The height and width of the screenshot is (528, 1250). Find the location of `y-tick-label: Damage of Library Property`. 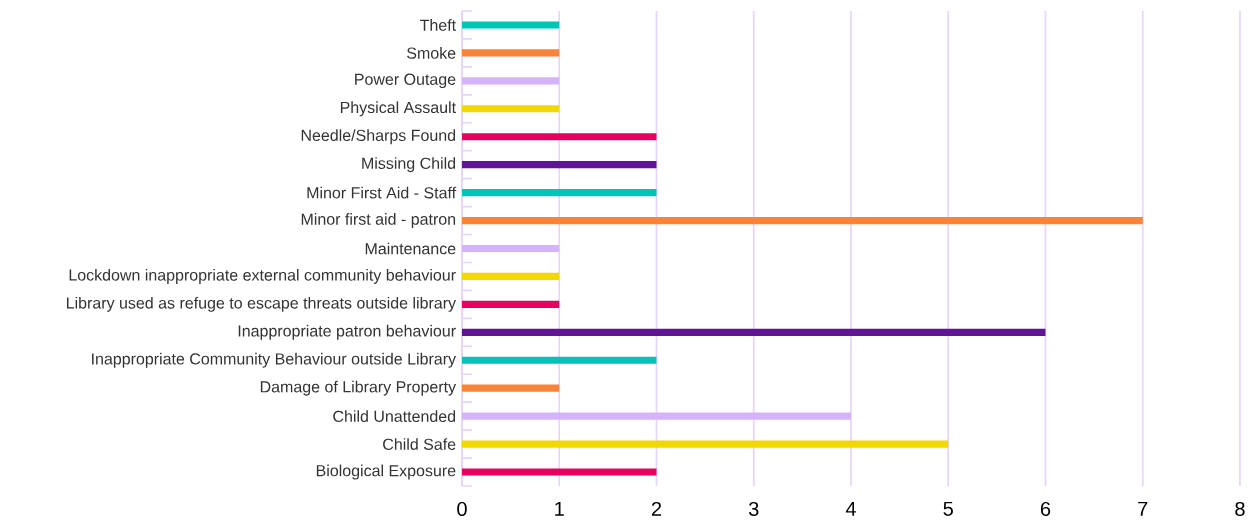

y-tick-label: Damage of Library Property is located at coordinates (358, 388).